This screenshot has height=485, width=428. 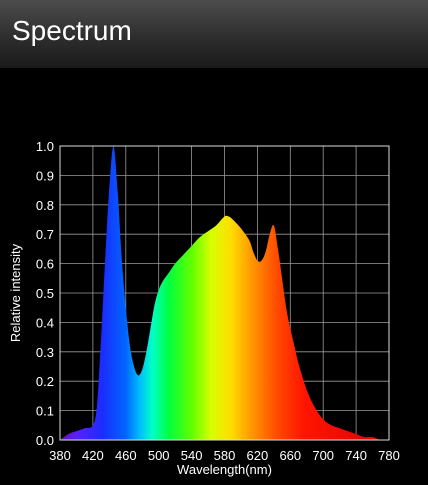 What do you see at coordinates (126, 455) in the screenshot?
I see `x-tick-label: 460` at bounding box center [126, 455].